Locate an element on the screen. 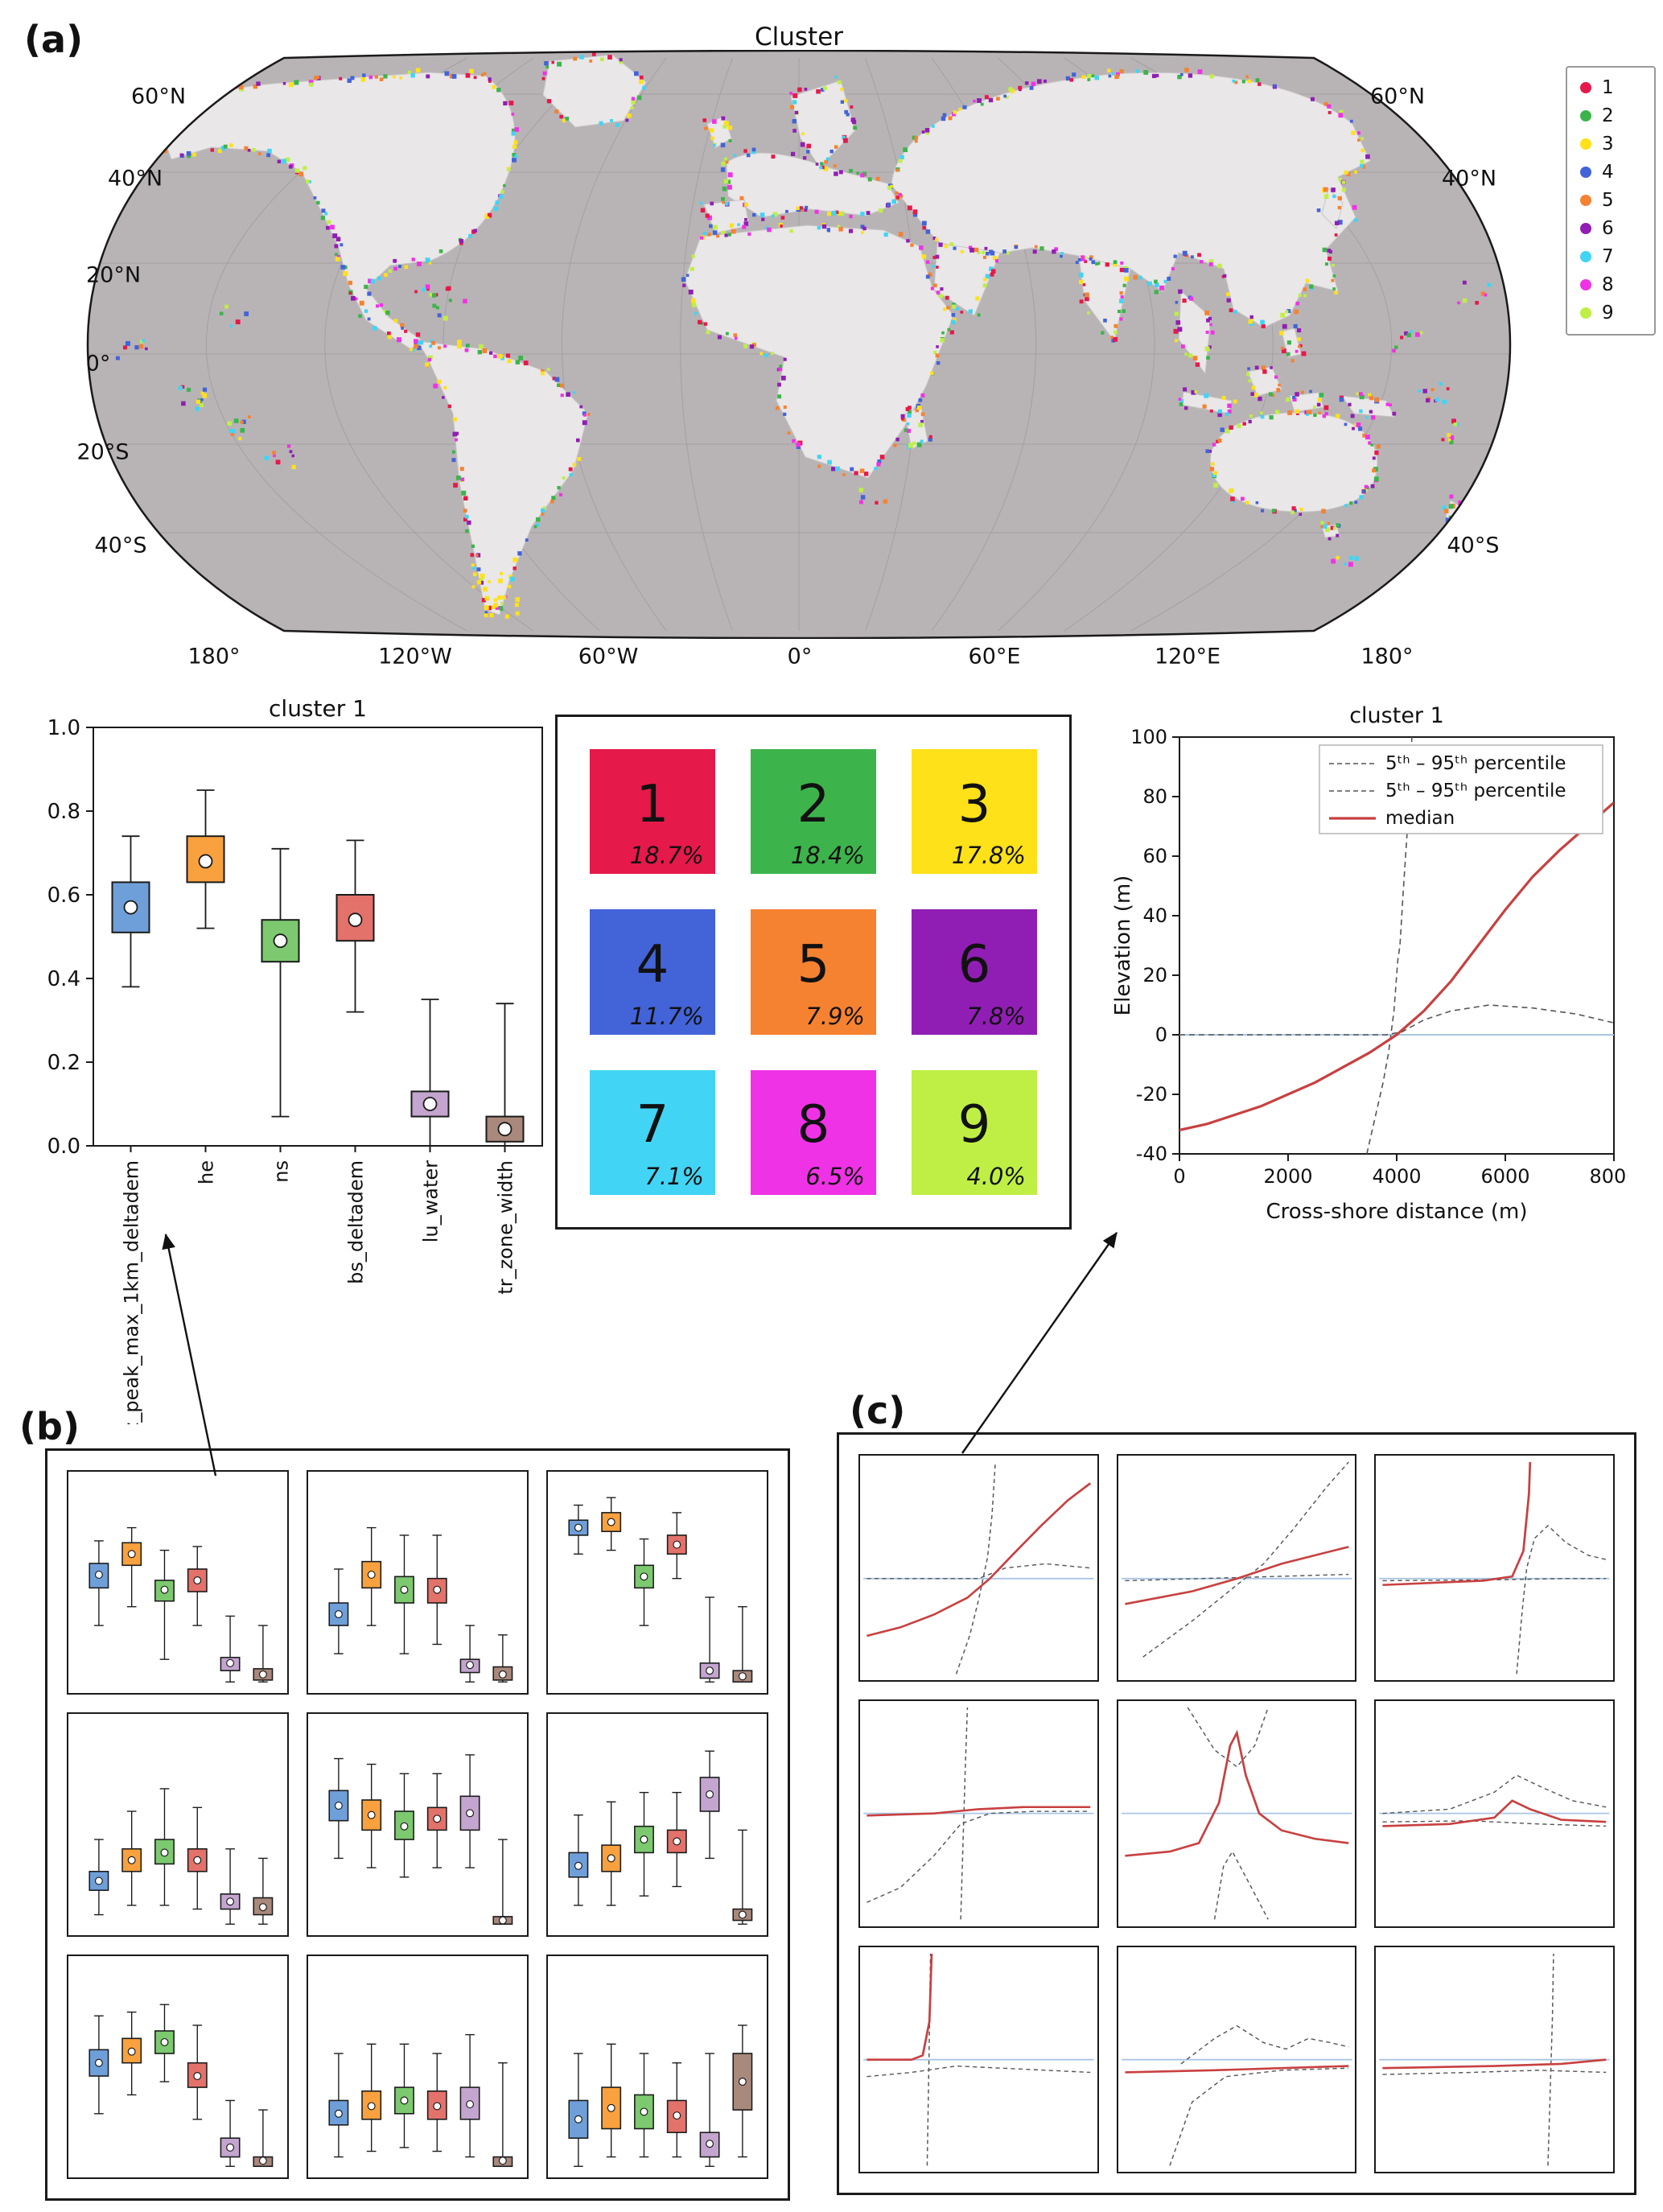 The height and width of the screenshot is (2212, 1663). boxplot-boxes is located at coordinates (318, 968).